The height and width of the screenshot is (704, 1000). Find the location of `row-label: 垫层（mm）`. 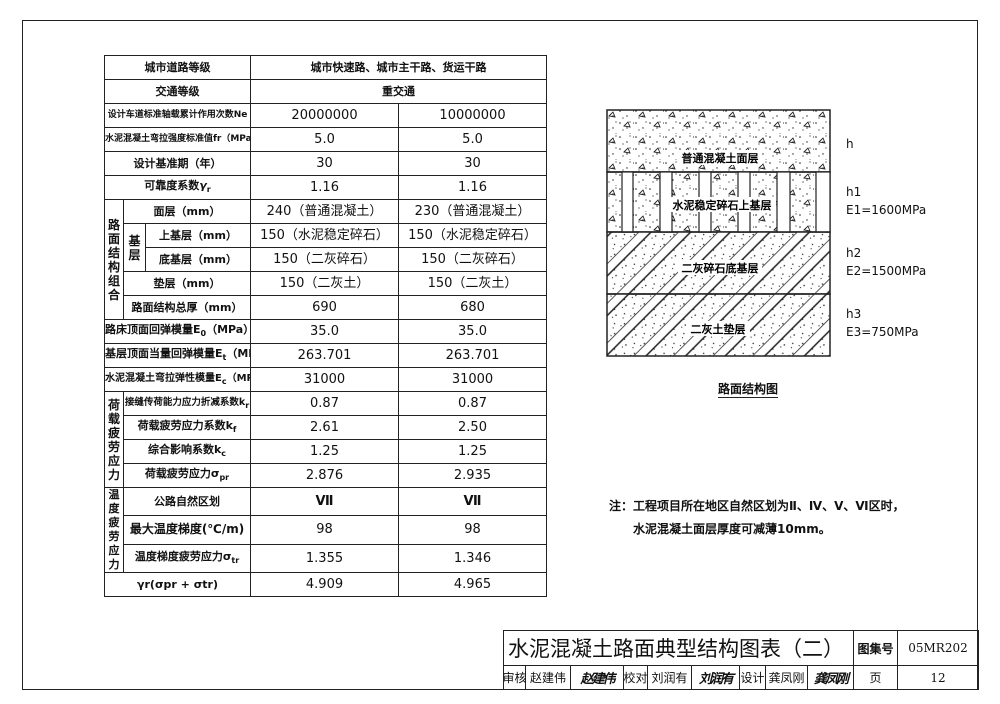

row-label: 垫层（mm） is located at coordinates (187, 283).